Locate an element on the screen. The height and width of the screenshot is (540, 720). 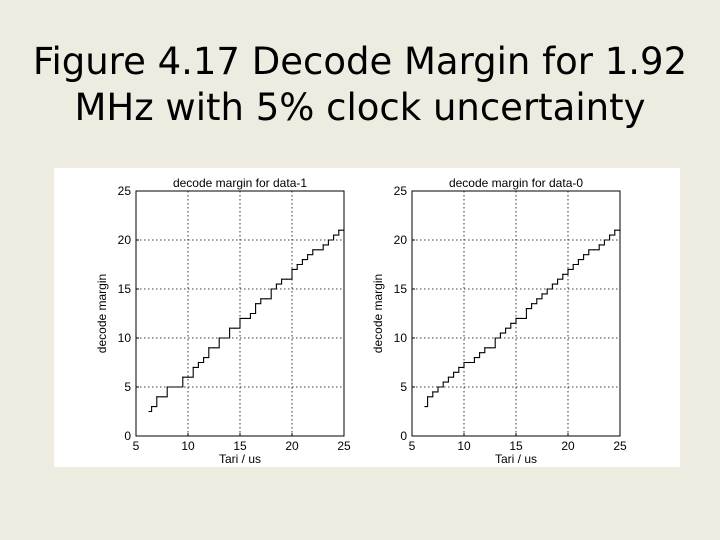
chart-title: decode margin for data-0 is located at coordinates (516, 183).